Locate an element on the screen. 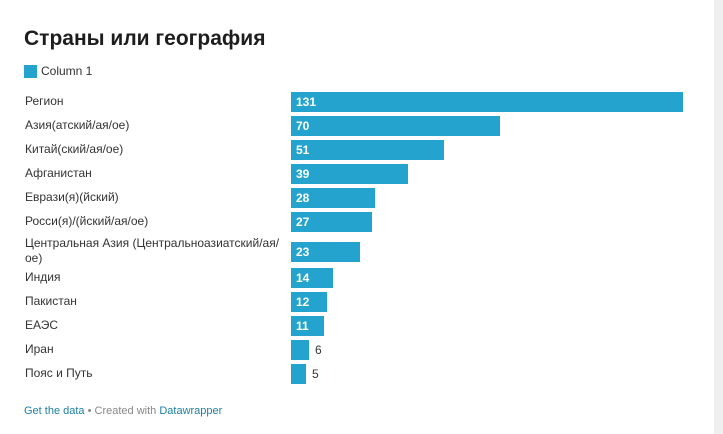 This screenshot has height=434, width=723. category-label: ЕАЭС is located at coordinates (42, 325).